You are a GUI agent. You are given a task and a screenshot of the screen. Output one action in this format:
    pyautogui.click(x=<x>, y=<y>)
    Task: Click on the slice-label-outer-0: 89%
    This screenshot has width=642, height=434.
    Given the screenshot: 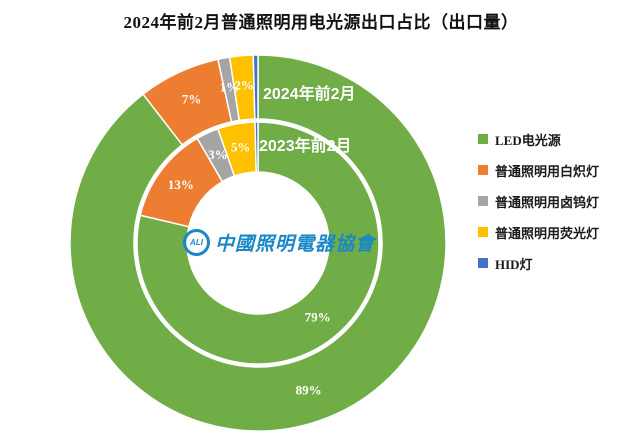 What is the action you would take?
    pyautogui.click(x=309, y=390)
    